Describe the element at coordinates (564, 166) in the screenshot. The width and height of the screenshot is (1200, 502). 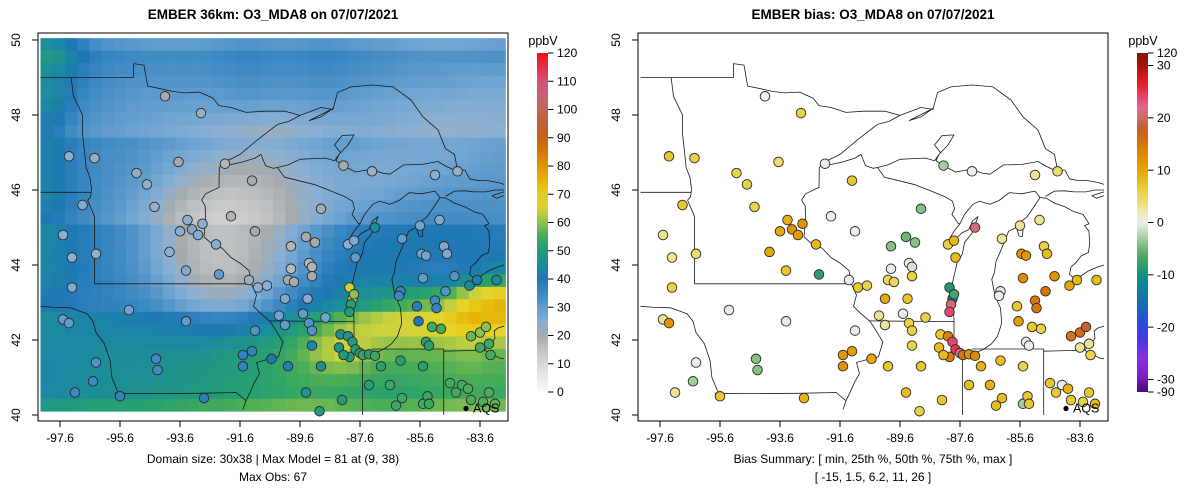
I see `colorbar-tick-label: 80` at that location.